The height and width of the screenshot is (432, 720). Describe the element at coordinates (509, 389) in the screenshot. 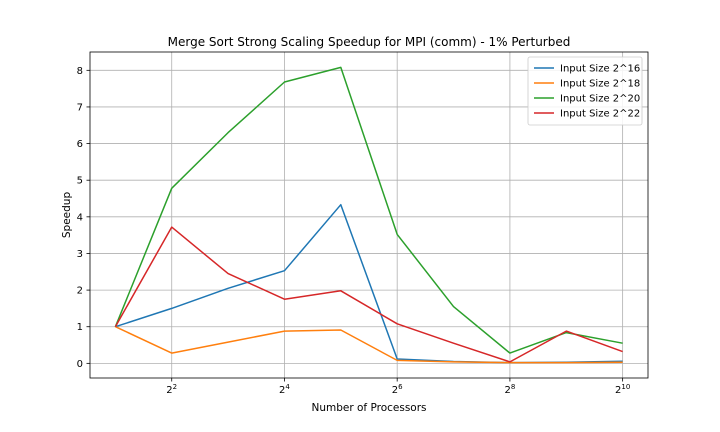

I see `x-tick-label: 28` at that location.